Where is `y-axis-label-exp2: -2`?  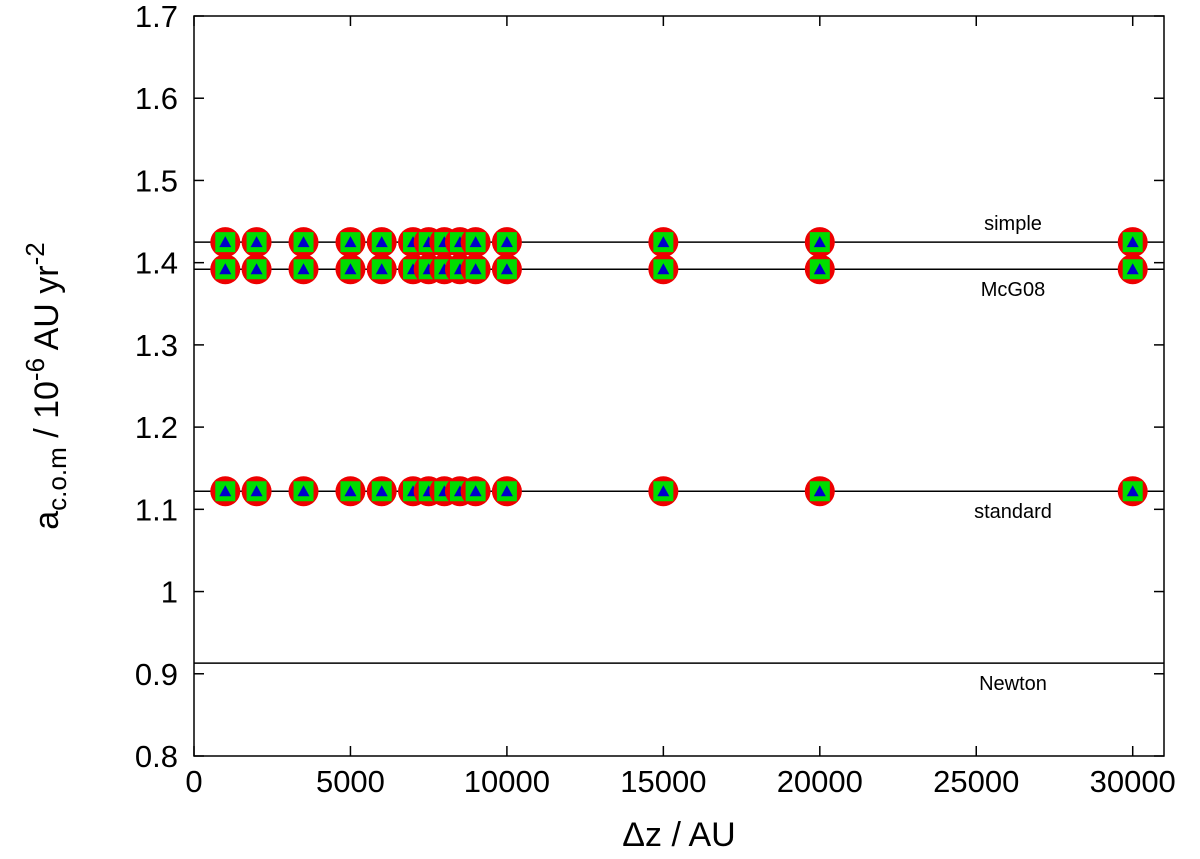
y-axis-label-exp2: -2 is located at coordinates (35, 253).